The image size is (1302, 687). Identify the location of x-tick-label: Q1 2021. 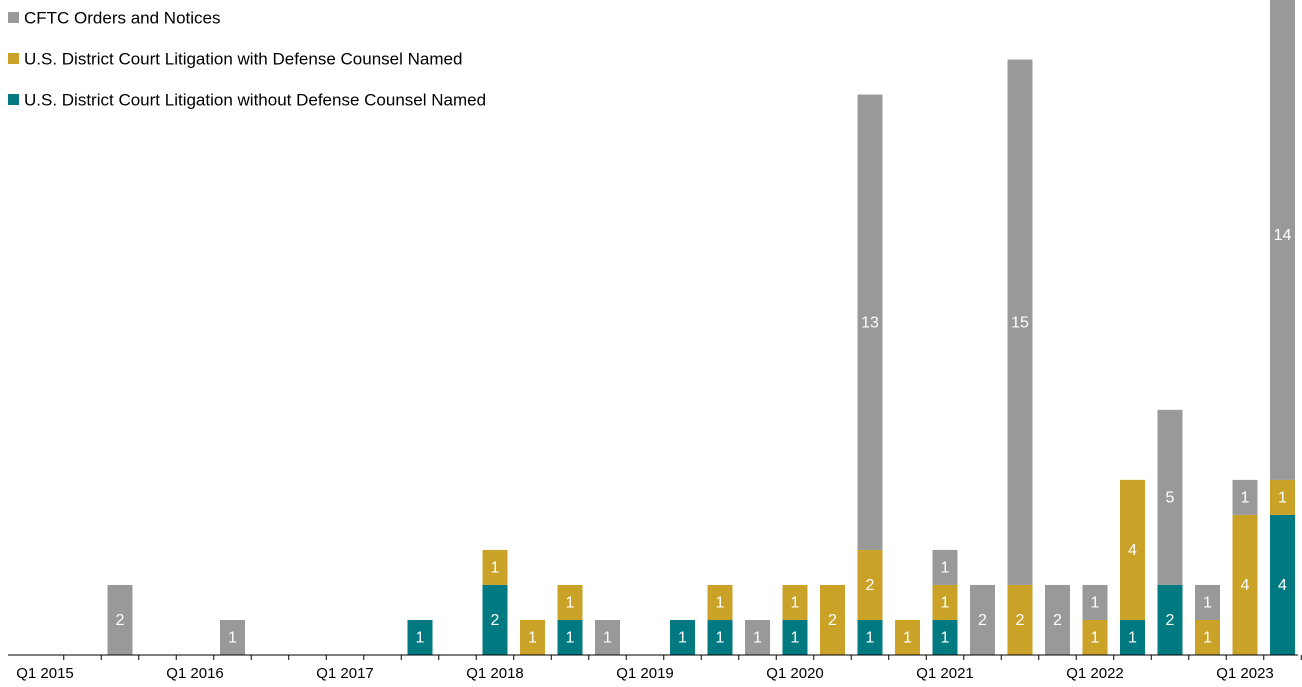
(945, 673).